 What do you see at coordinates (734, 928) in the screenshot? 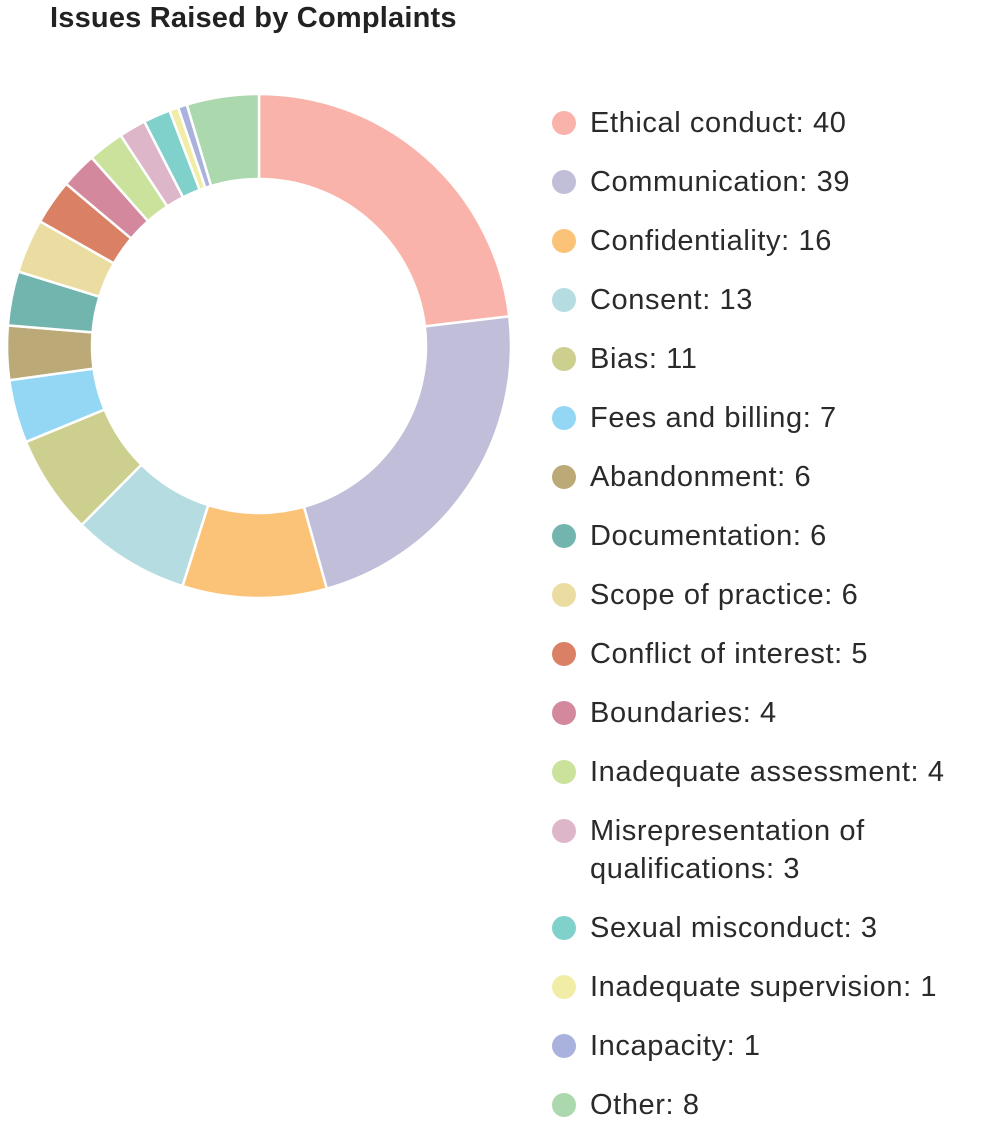
I see `legend-label: Sexual misconduct: 3` at bounding box center [734, 928].